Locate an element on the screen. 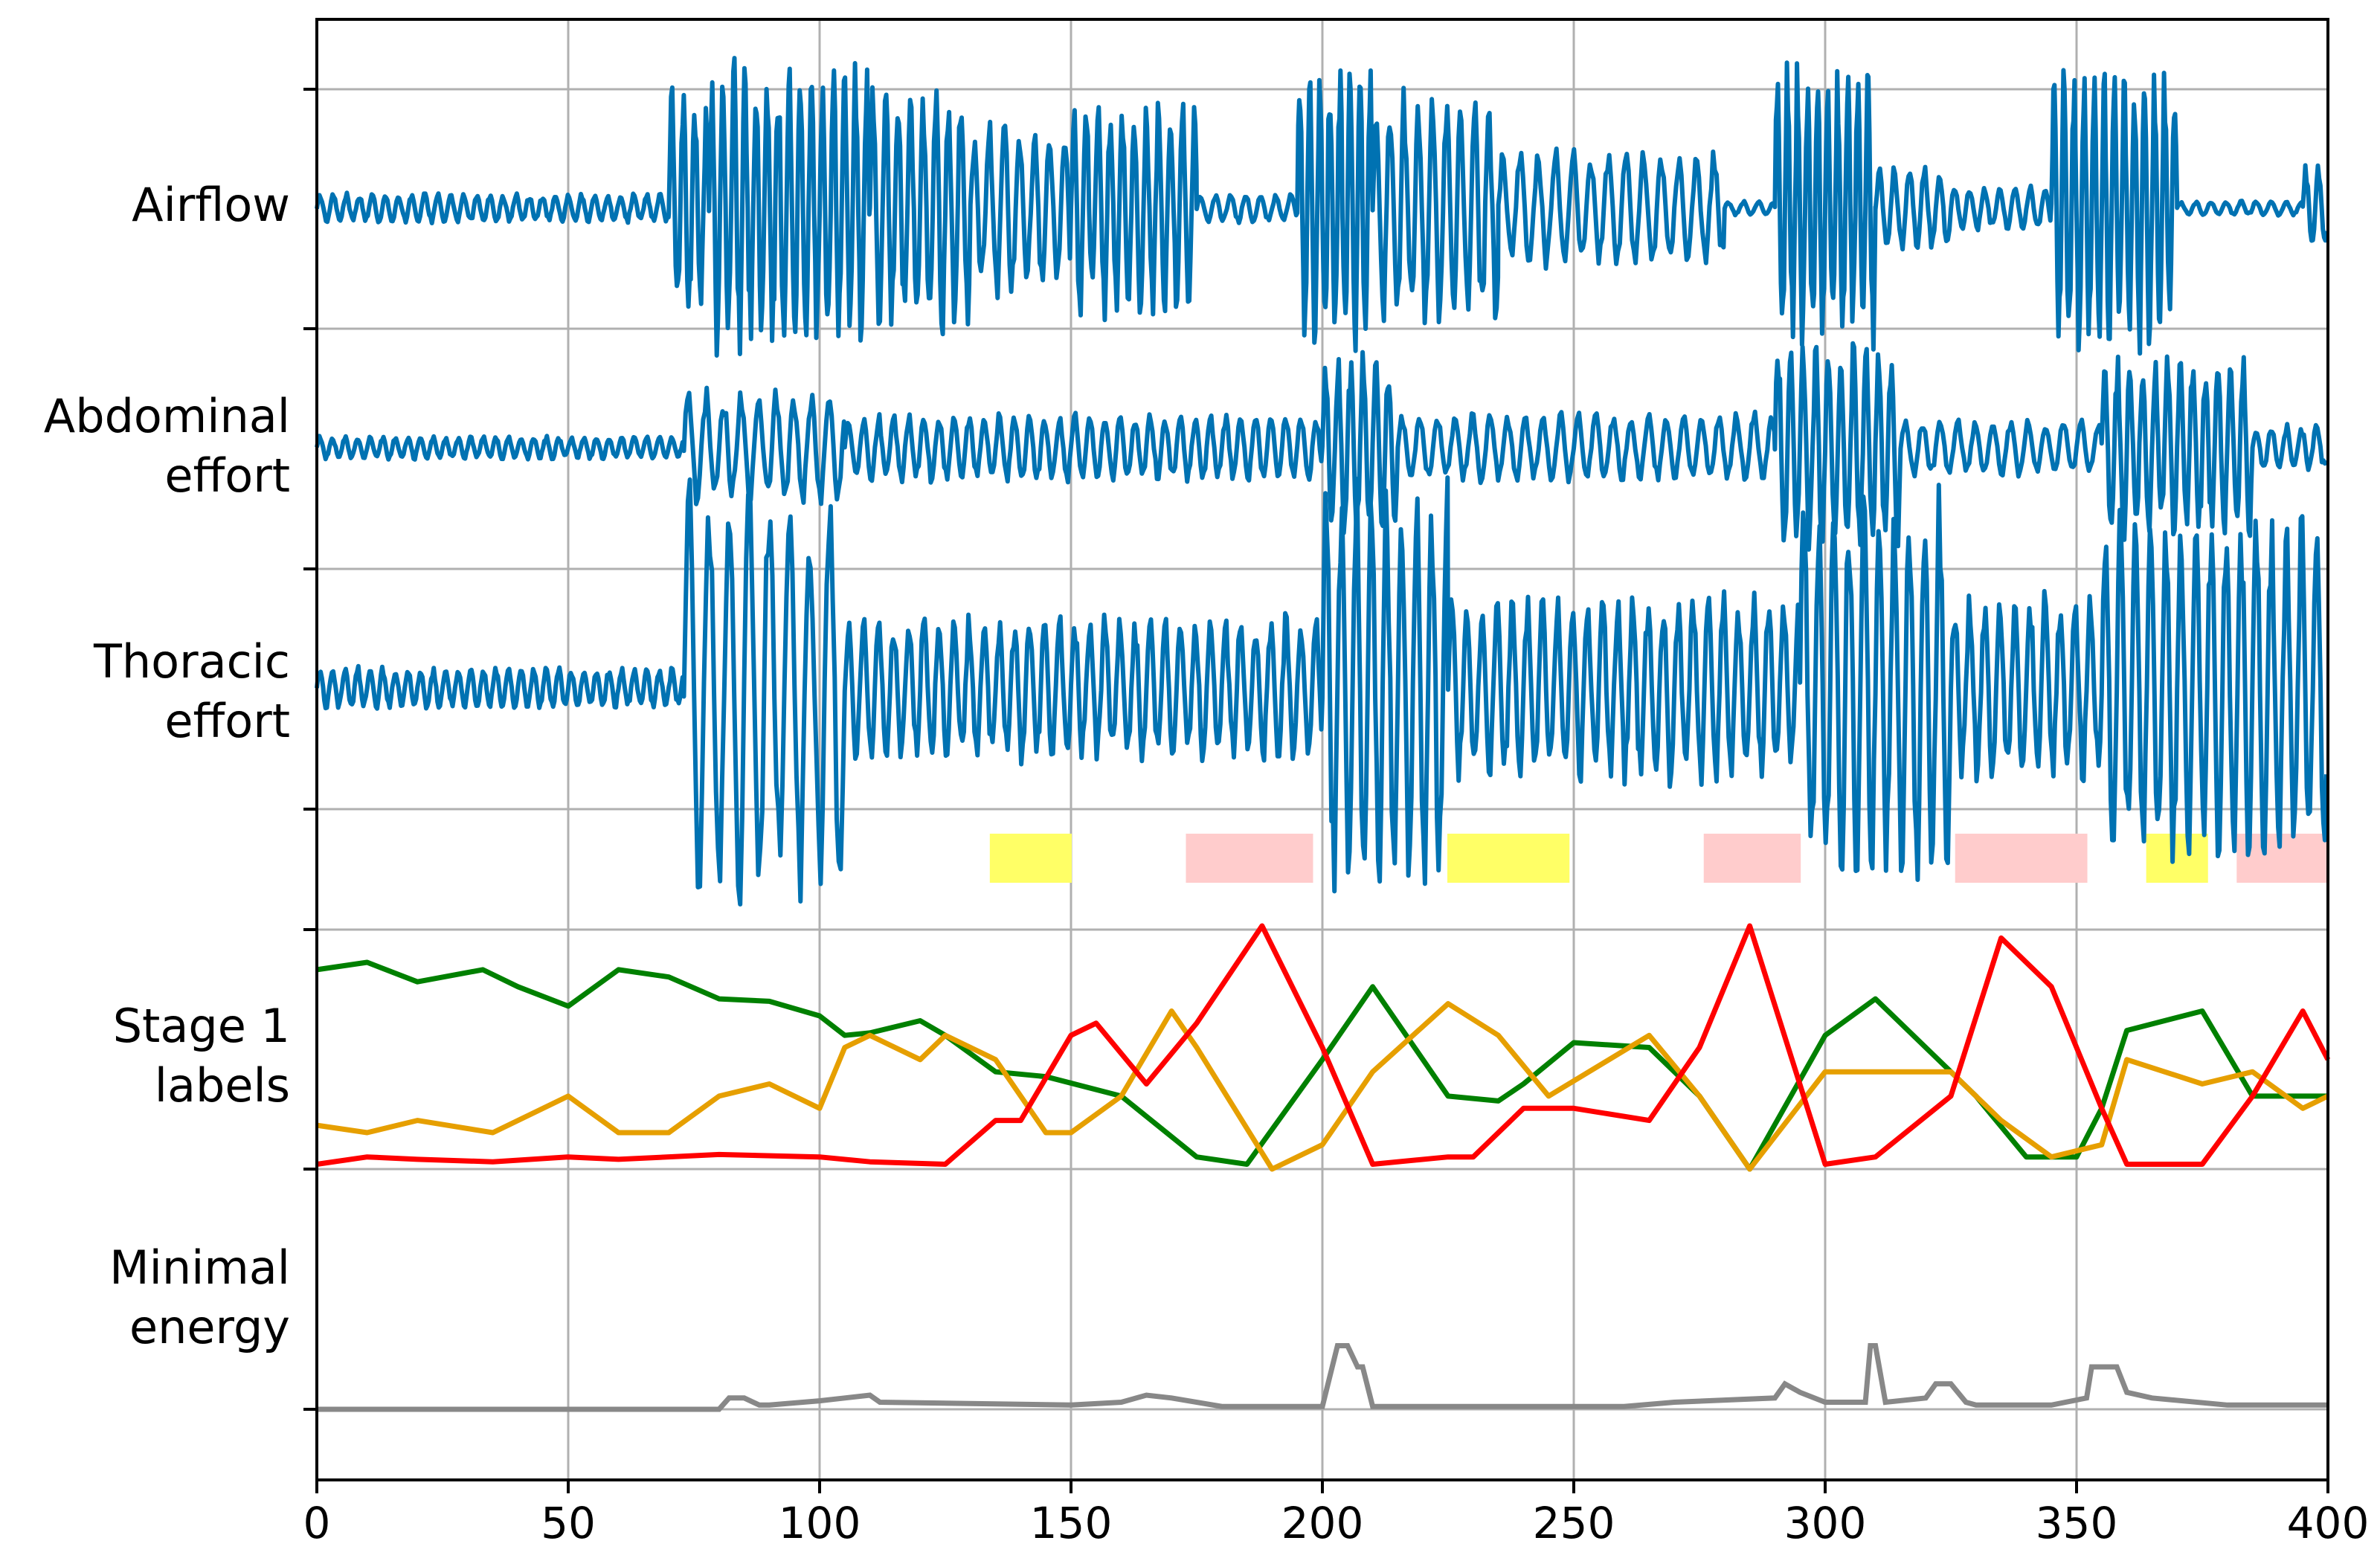  x-tick-label: 300 is located at coordinates (1825, 1523).